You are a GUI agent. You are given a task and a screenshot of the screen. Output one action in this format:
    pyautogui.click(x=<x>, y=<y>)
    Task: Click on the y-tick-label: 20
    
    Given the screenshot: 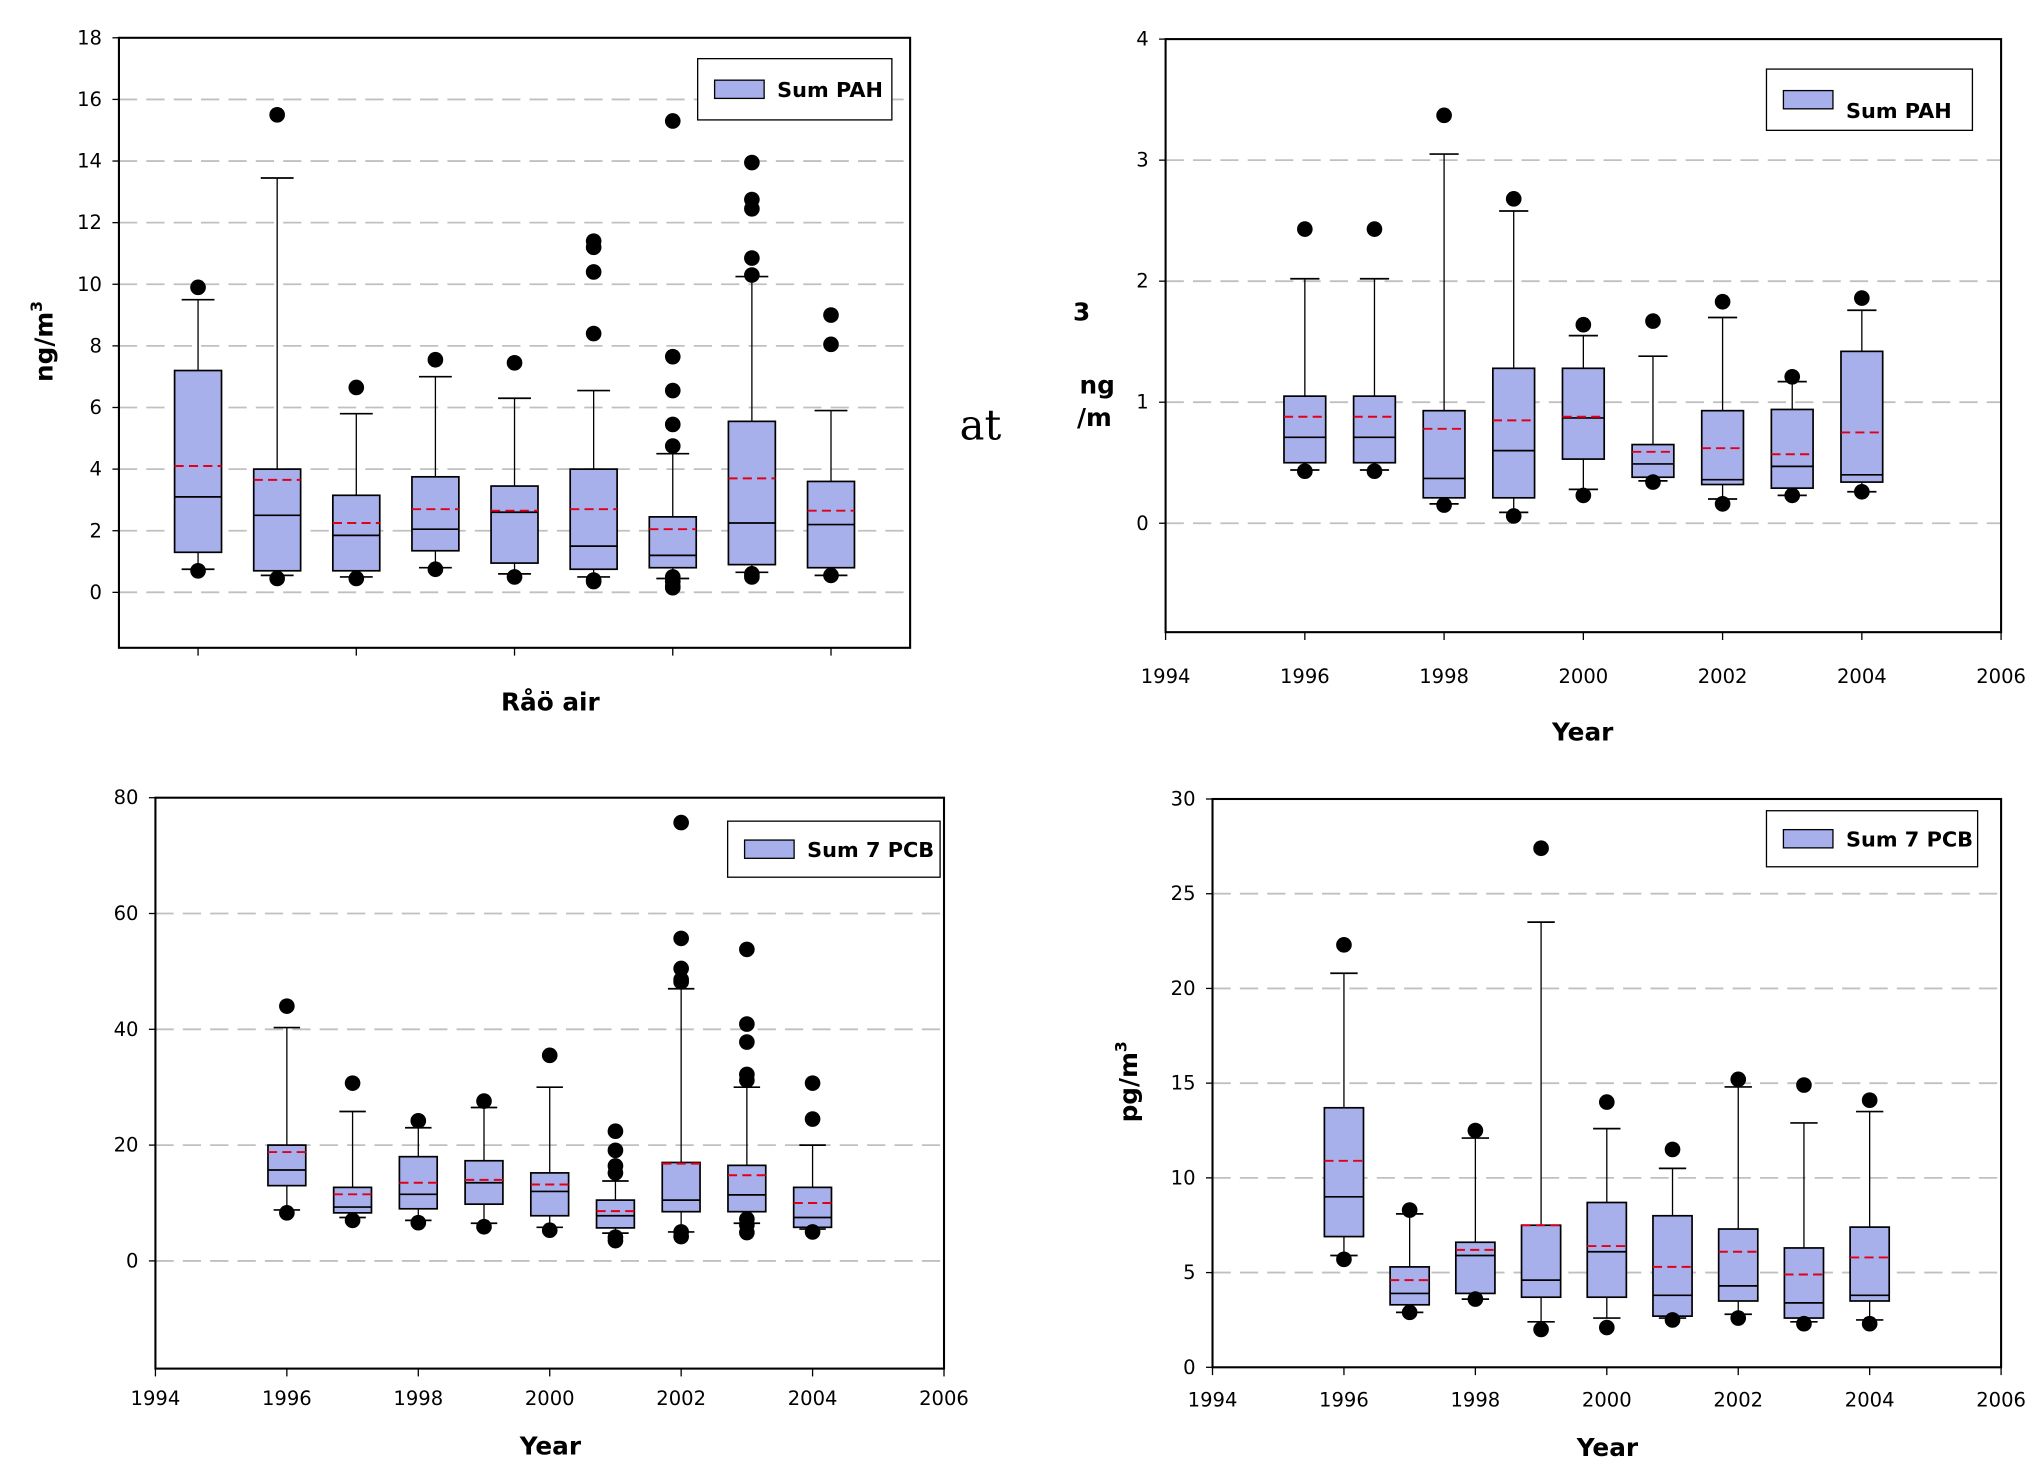 What is the action you would take?
    pyautogui.click(x=1183, y=988)
    